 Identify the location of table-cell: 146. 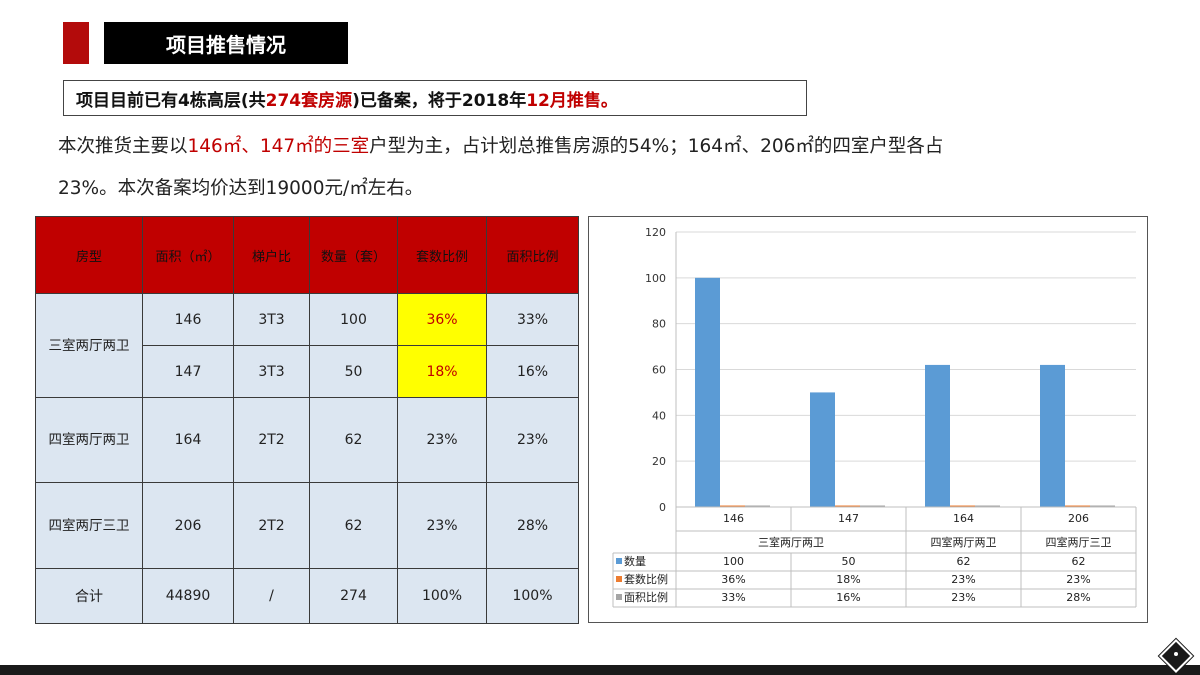
(188, 319).